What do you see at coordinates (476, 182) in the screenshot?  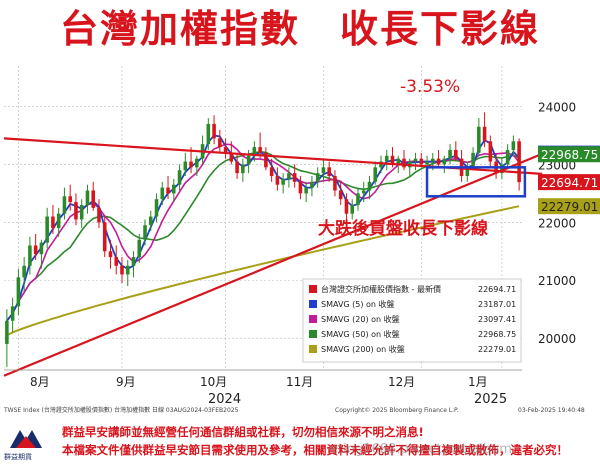 I see `highlight-box` at bounding box center [476, 182].